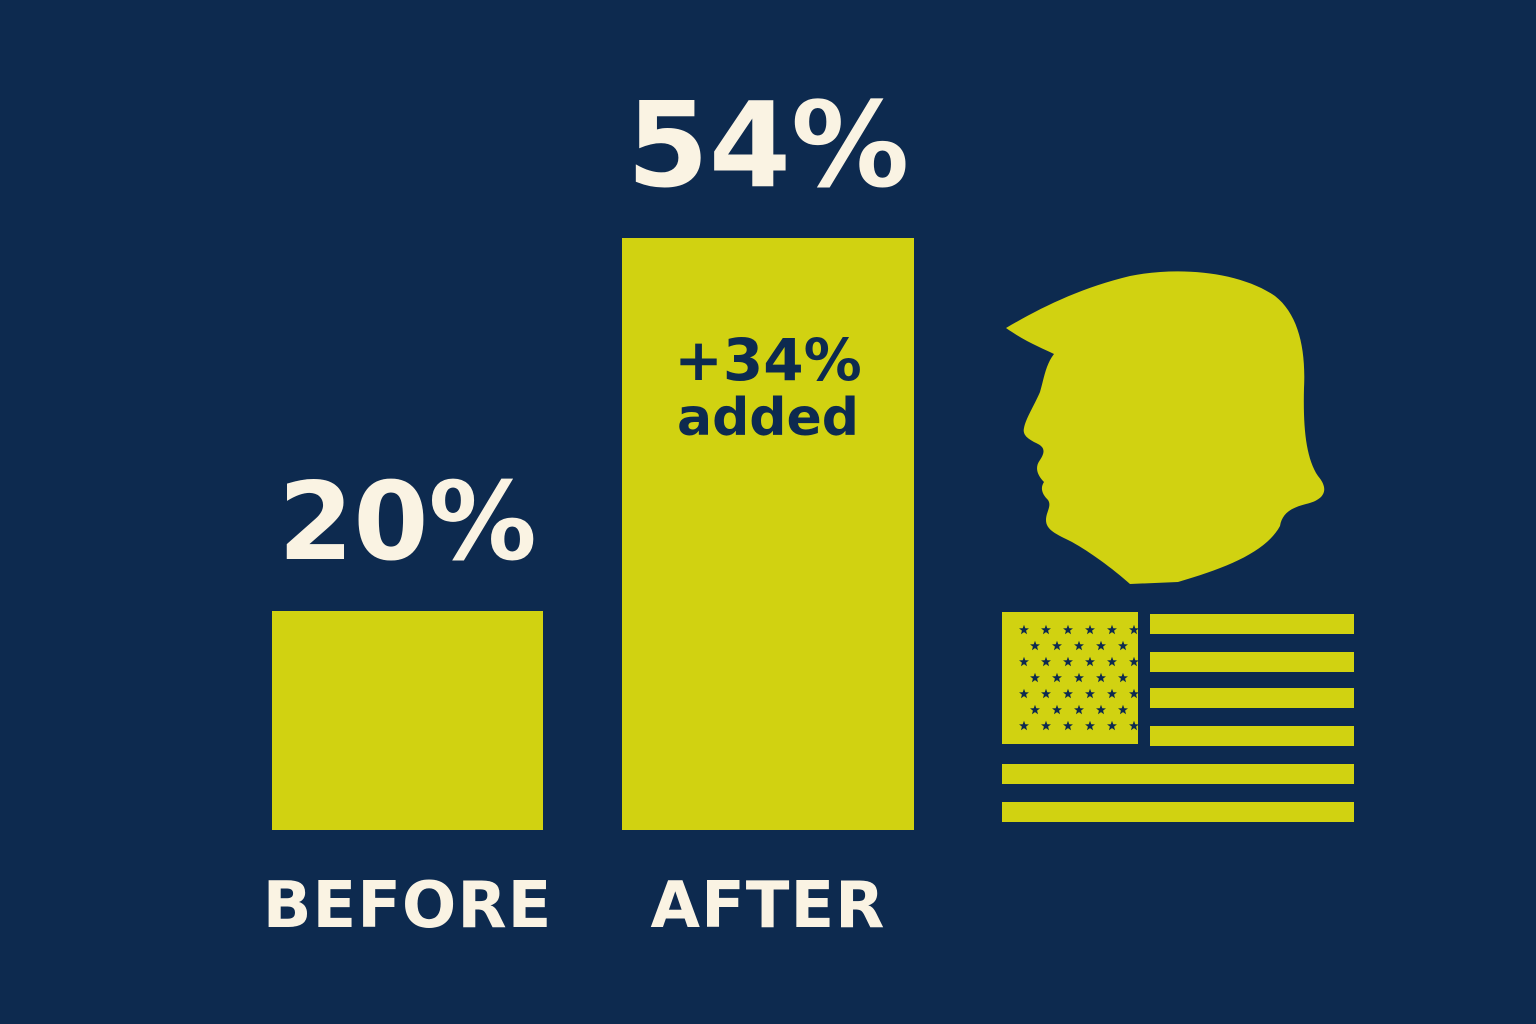  I want to click on bar-before, so click(407, 720).